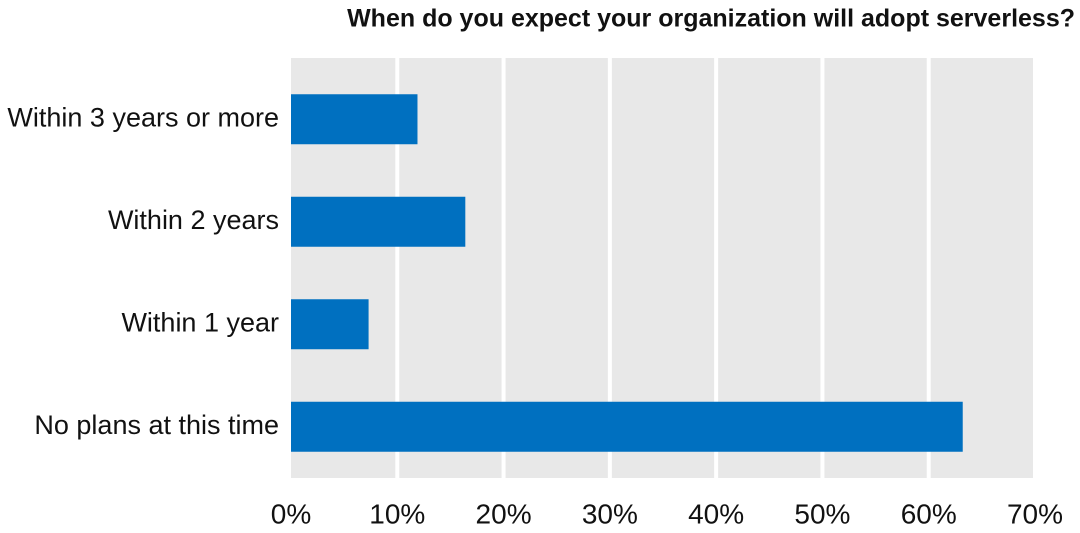 This screenshot has height=533, width=1080. What do you see at coordinates (929, 513) in the screenshot?
I see `x-tick-label: 60%` at bounding box center [929, 513].